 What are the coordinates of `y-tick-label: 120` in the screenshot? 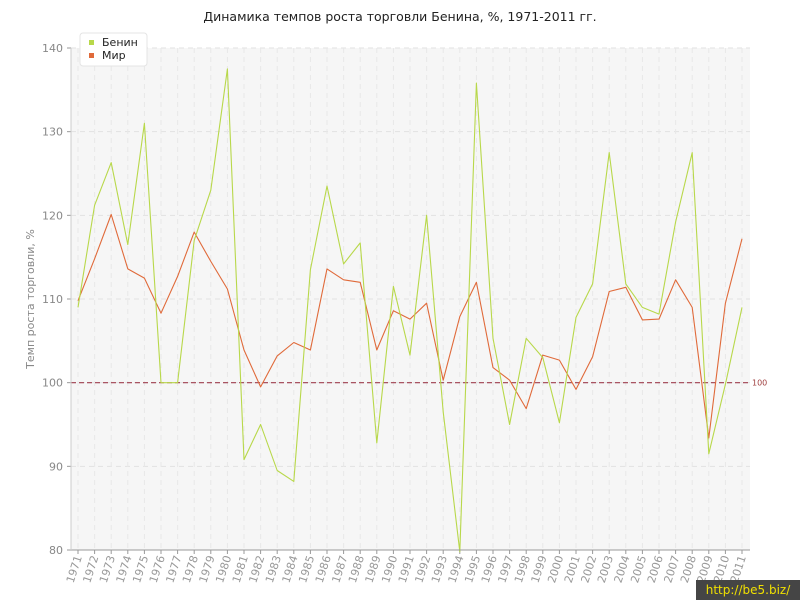 It's located at (52, 215).